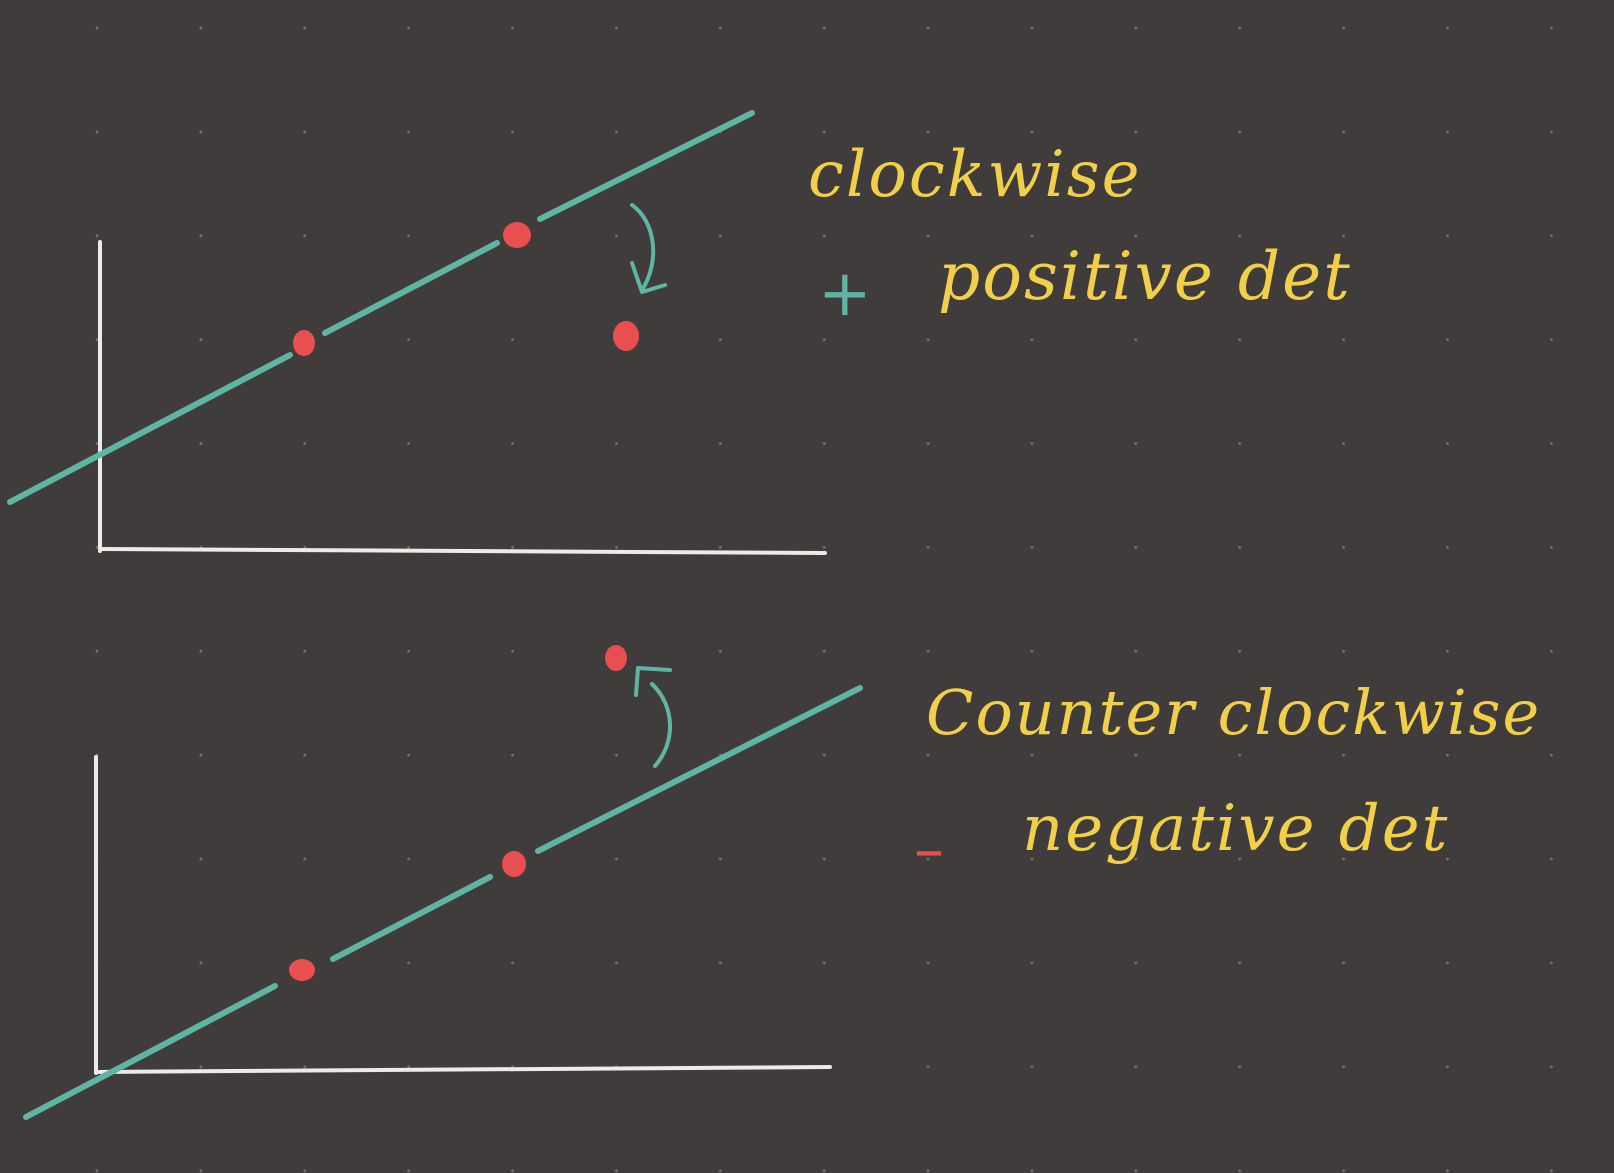 The image size is (1614, 1173). I want to click on top-label-line1: clockwise, so click(975, 175).